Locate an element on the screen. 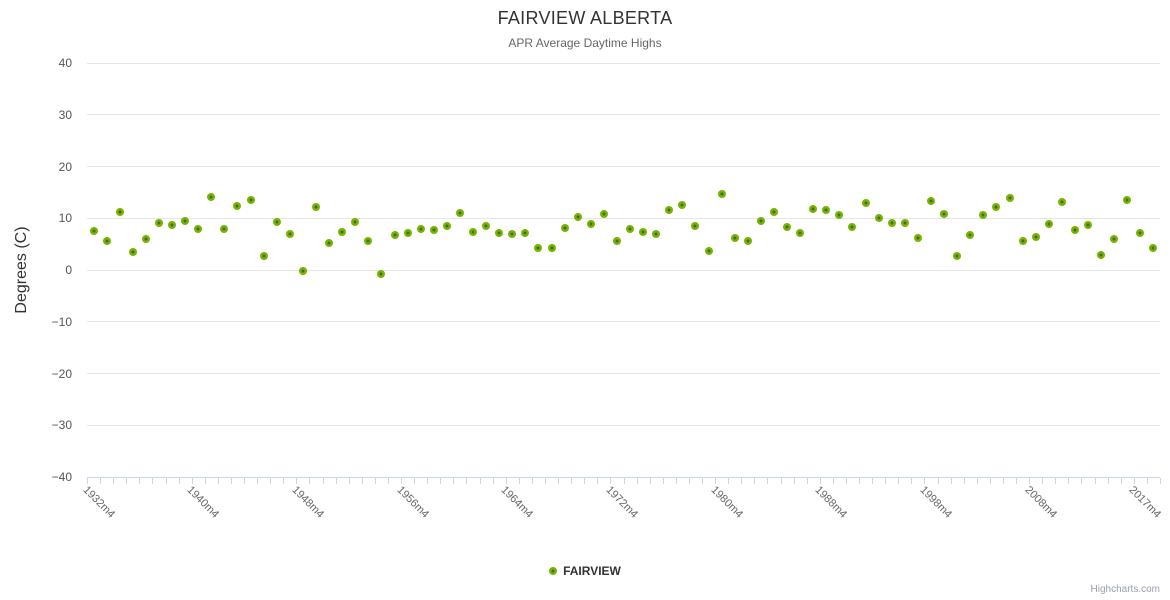  highcharts-credit-link: Highcharts.com is located at coordinates (1125, 589).